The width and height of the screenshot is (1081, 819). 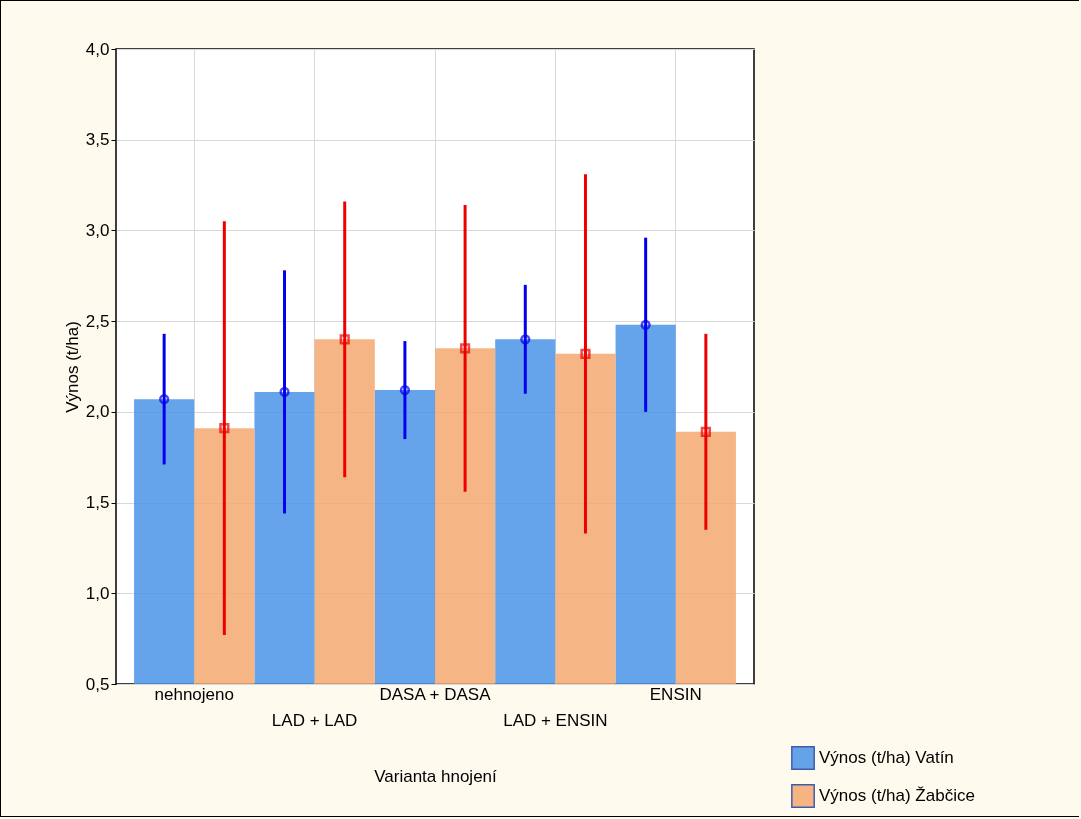 I want to click on x-tick-label: nehnojeno, so click(x=194, y=694).